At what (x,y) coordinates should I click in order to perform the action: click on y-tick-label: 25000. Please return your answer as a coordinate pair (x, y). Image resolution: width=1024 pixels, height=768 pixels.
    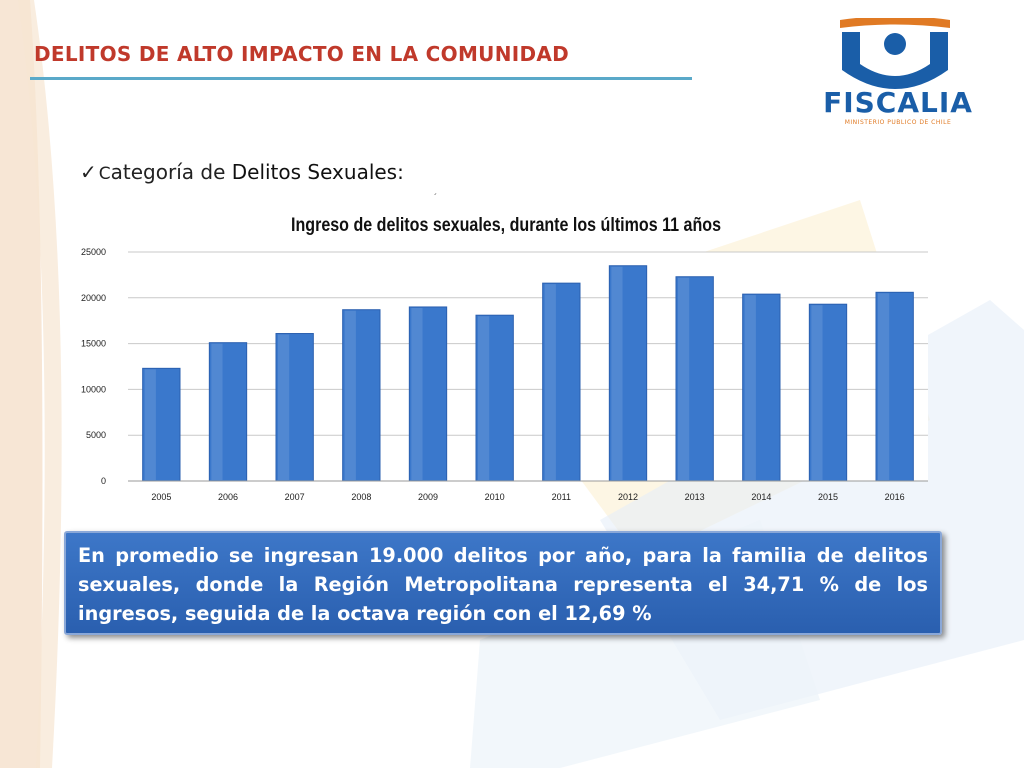
    Looking at the image, I should click on (93, 252).